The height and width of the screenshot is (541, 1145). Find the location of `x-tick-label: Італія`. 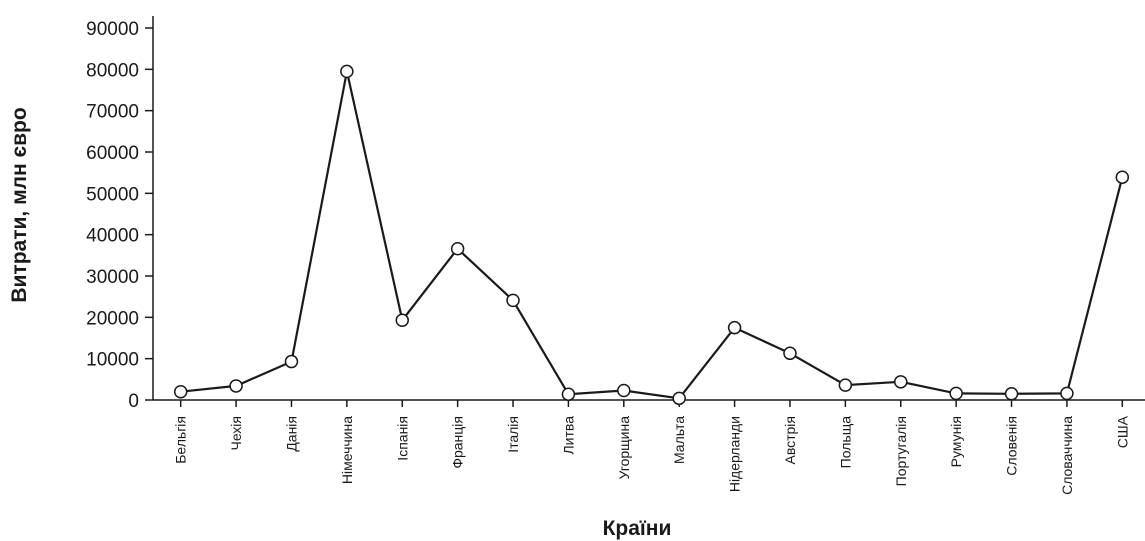

x-tick-label: Італія is located at coordinates (513, 434).